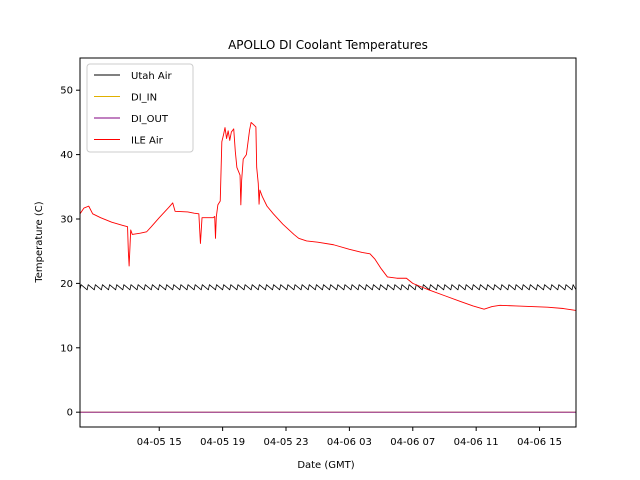  I want to click on legend: Utah Air DI_IN DI_OUT ILE Air, so click(140, 108).